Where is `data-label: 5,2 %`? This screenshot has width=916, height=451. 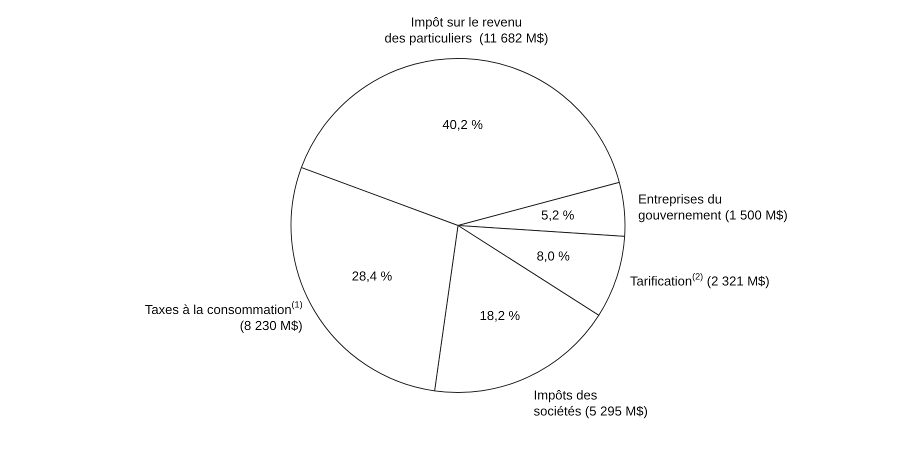
data-label: 5,2 % is located at coordinates (558, 214).